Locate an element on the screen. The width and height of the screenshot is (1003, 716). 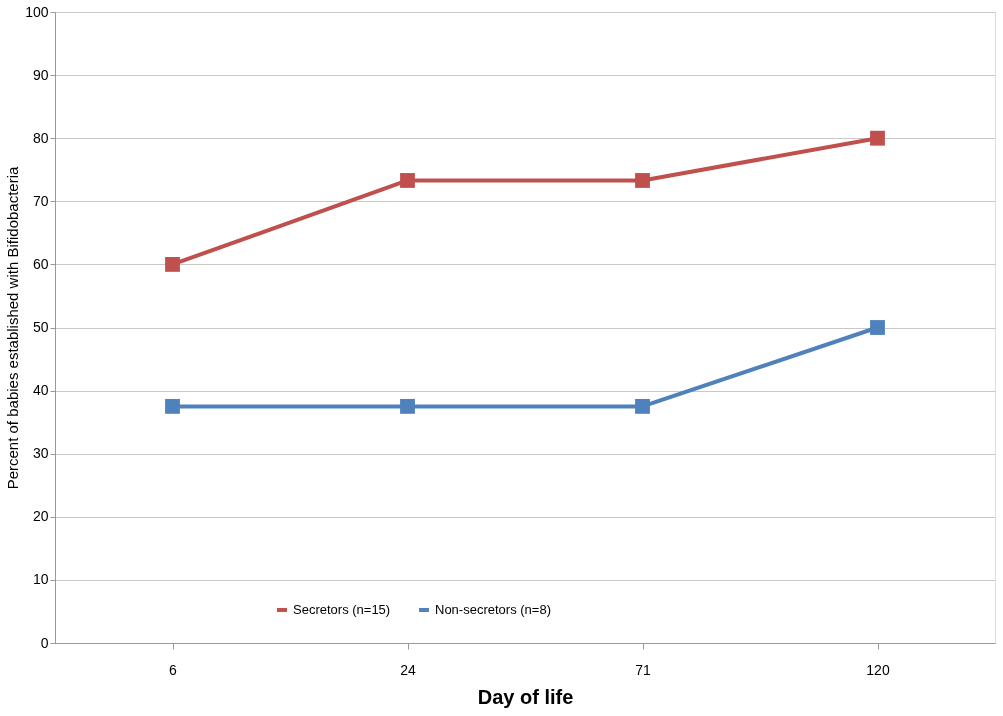
x-tick-label: 71 is located at coordinates (643, 669).